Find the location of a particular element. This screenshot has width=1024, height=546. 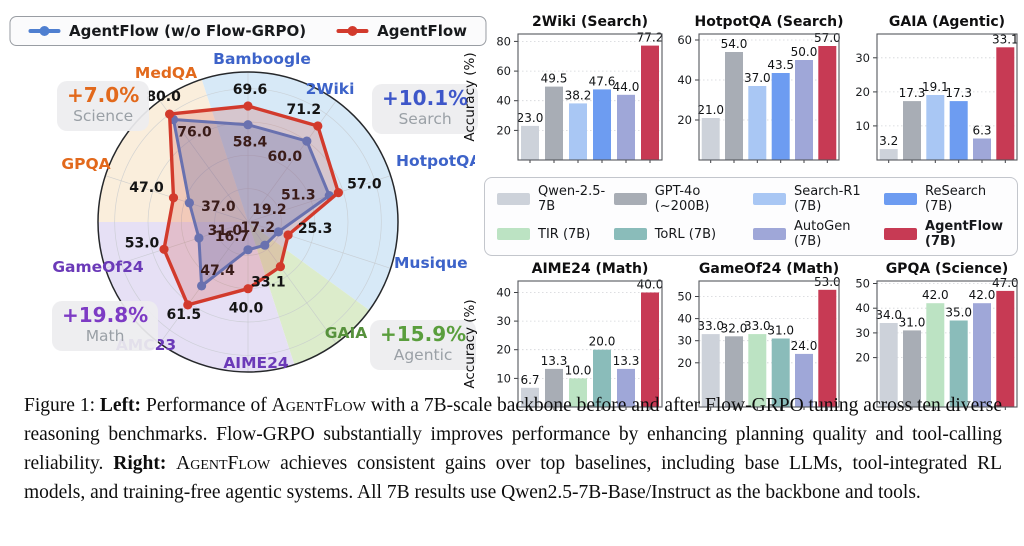

radar-value-label: 51.3 is located at coordinates (298, 196).